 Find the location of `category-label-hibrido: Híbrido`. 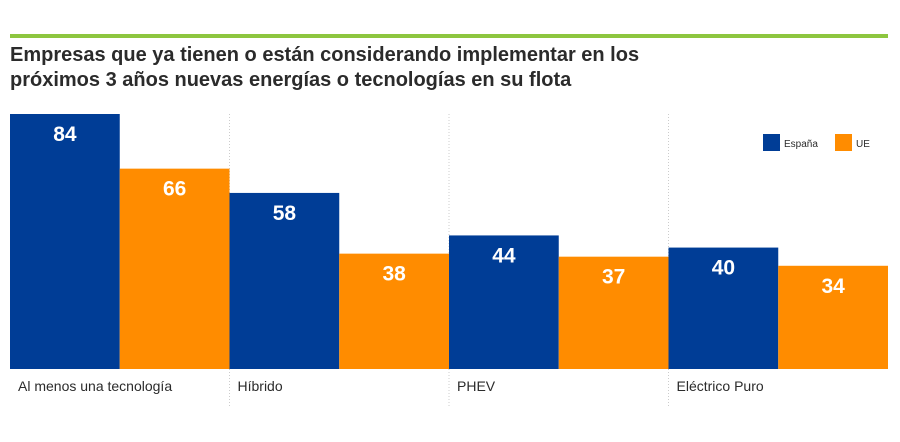

category-label-hibrido: Híbrido is located at coordinates (260, 386).